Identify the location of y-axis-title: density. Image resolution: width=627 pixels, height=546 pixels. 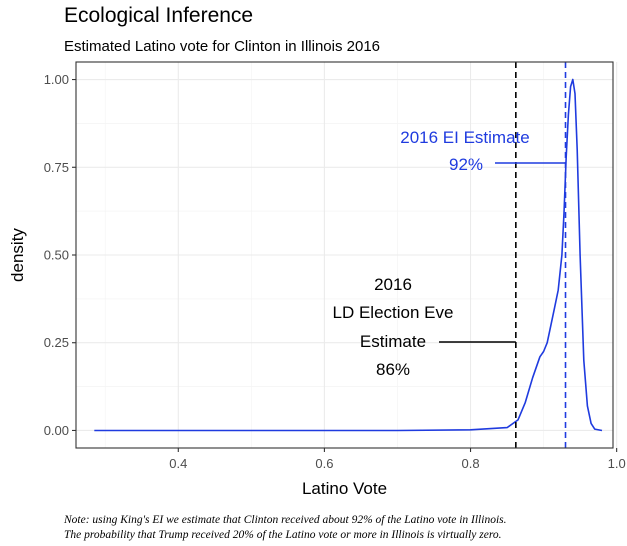
(17, 255).